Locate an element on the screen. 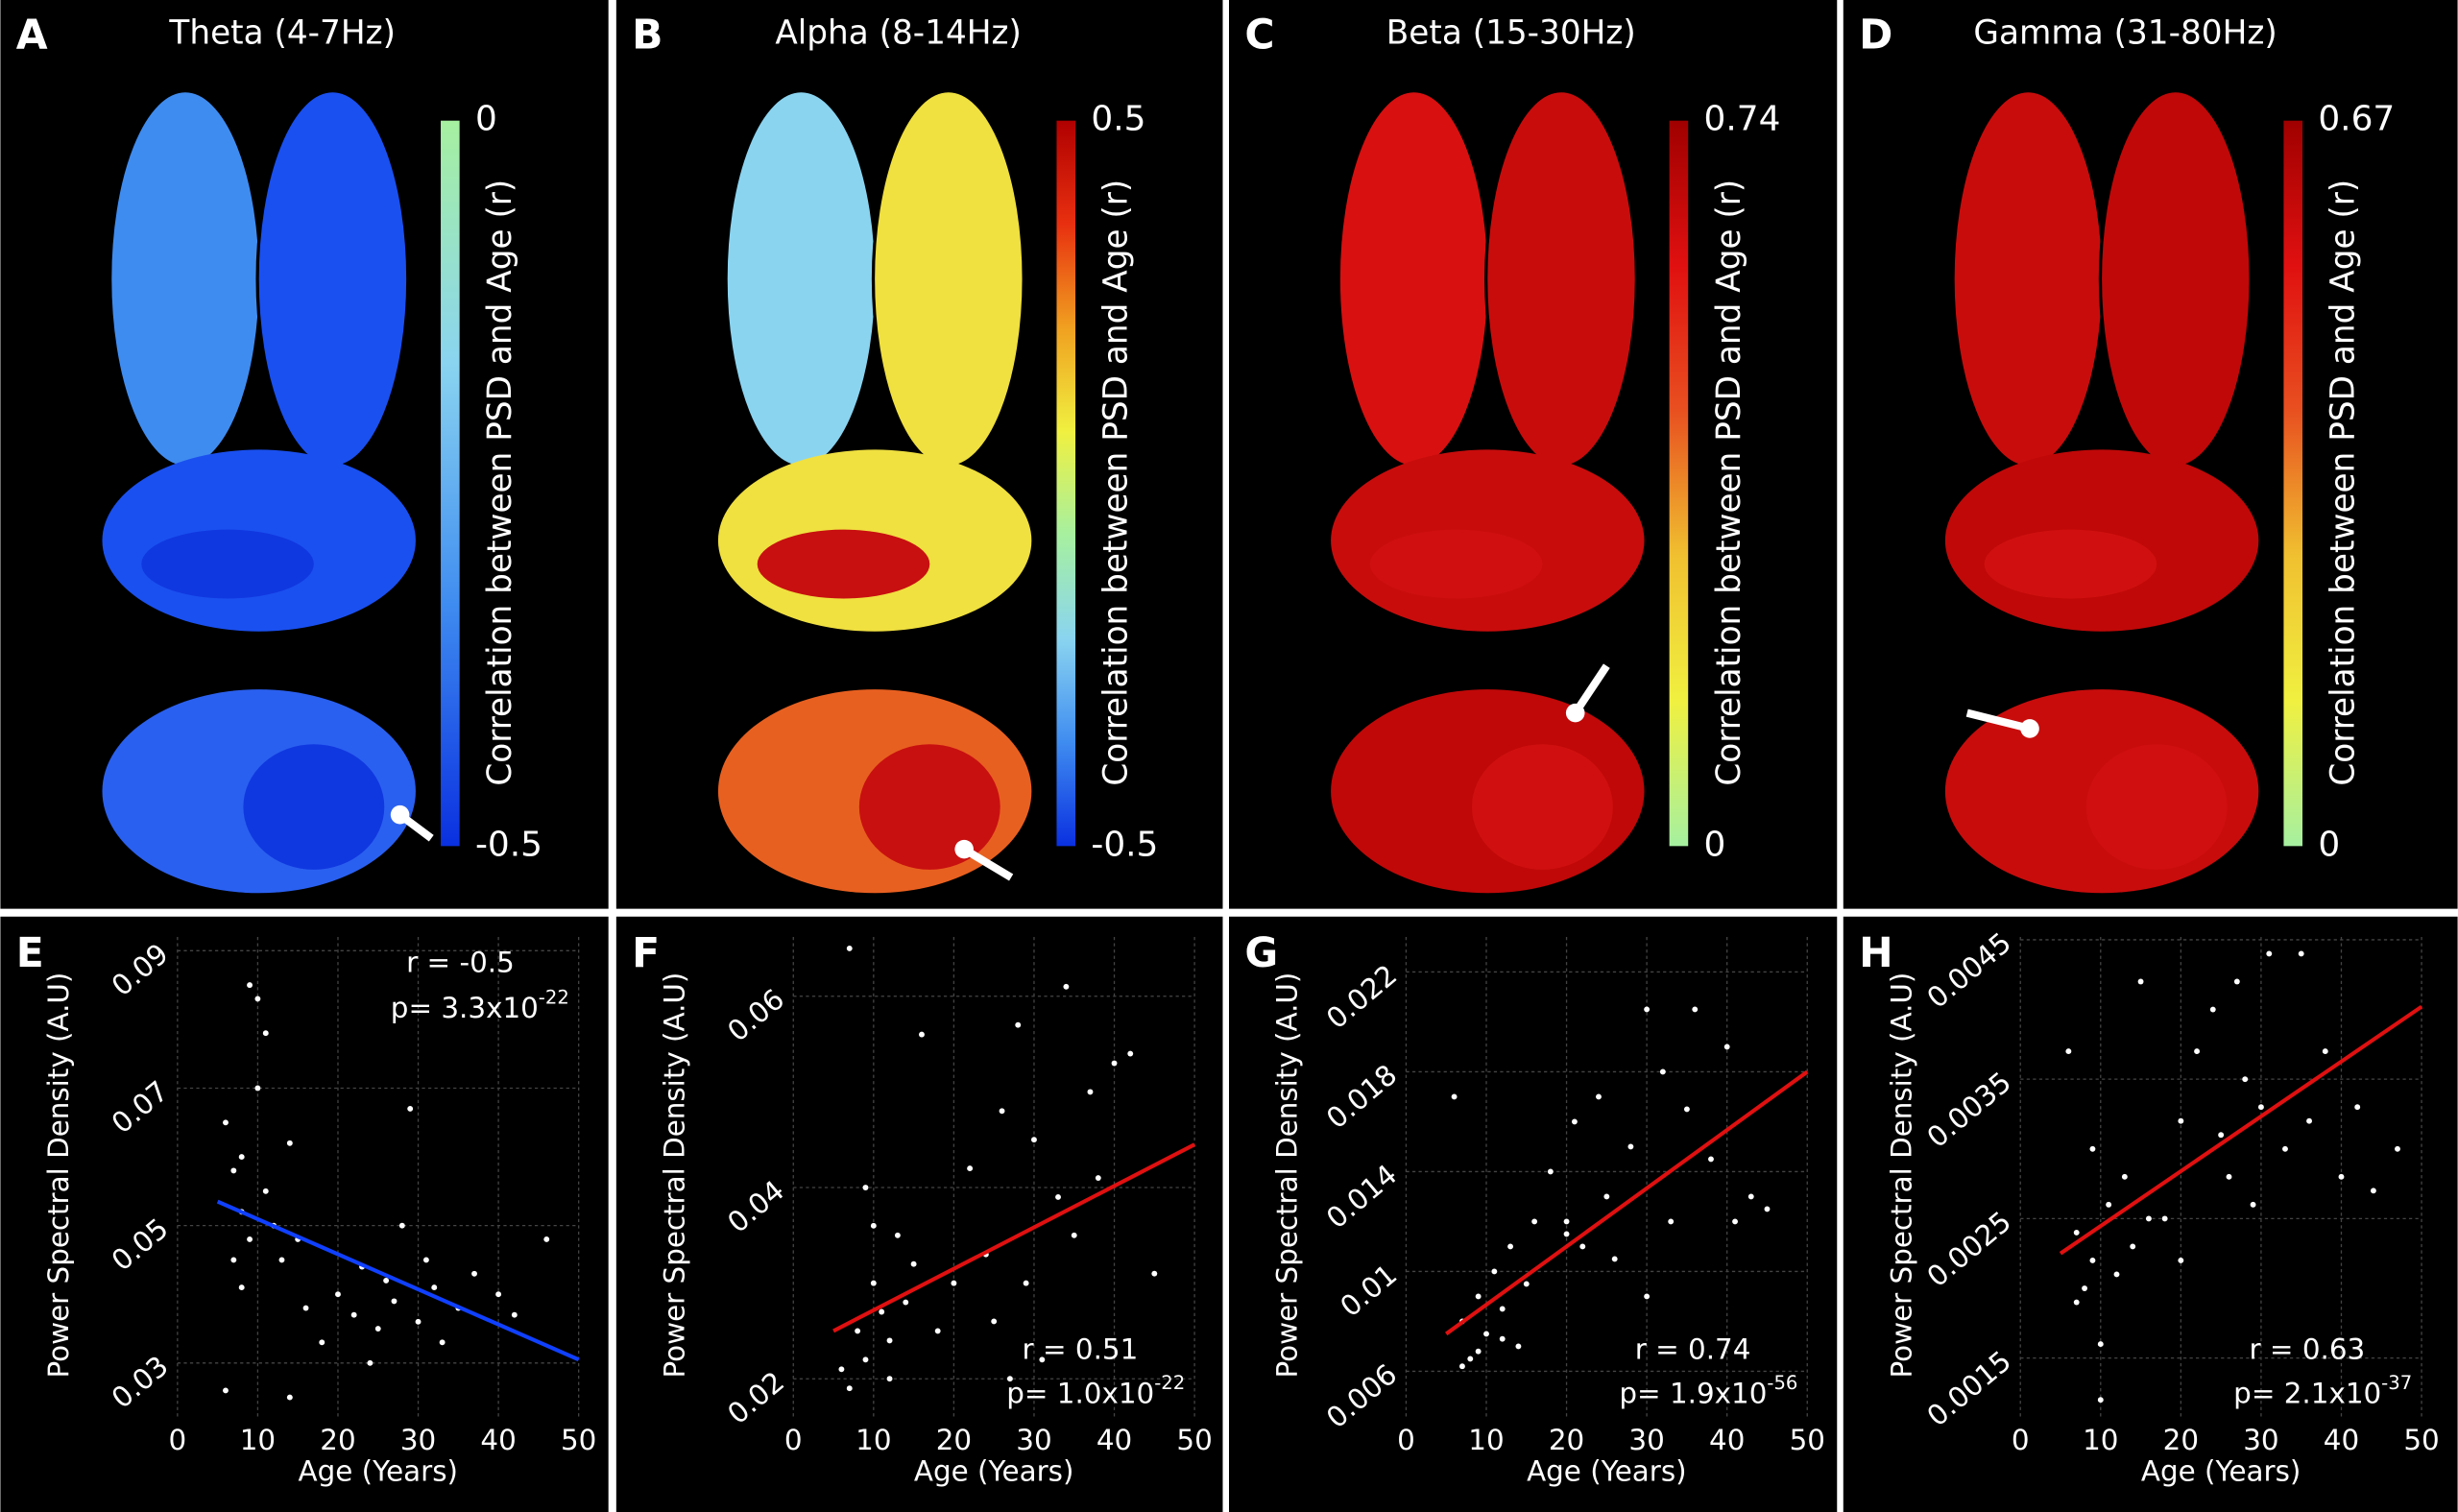 Image resolution: width=2458 pixels, height=1512 pixels. x-tick-label: 20 is located at coordinates (338, 1440).